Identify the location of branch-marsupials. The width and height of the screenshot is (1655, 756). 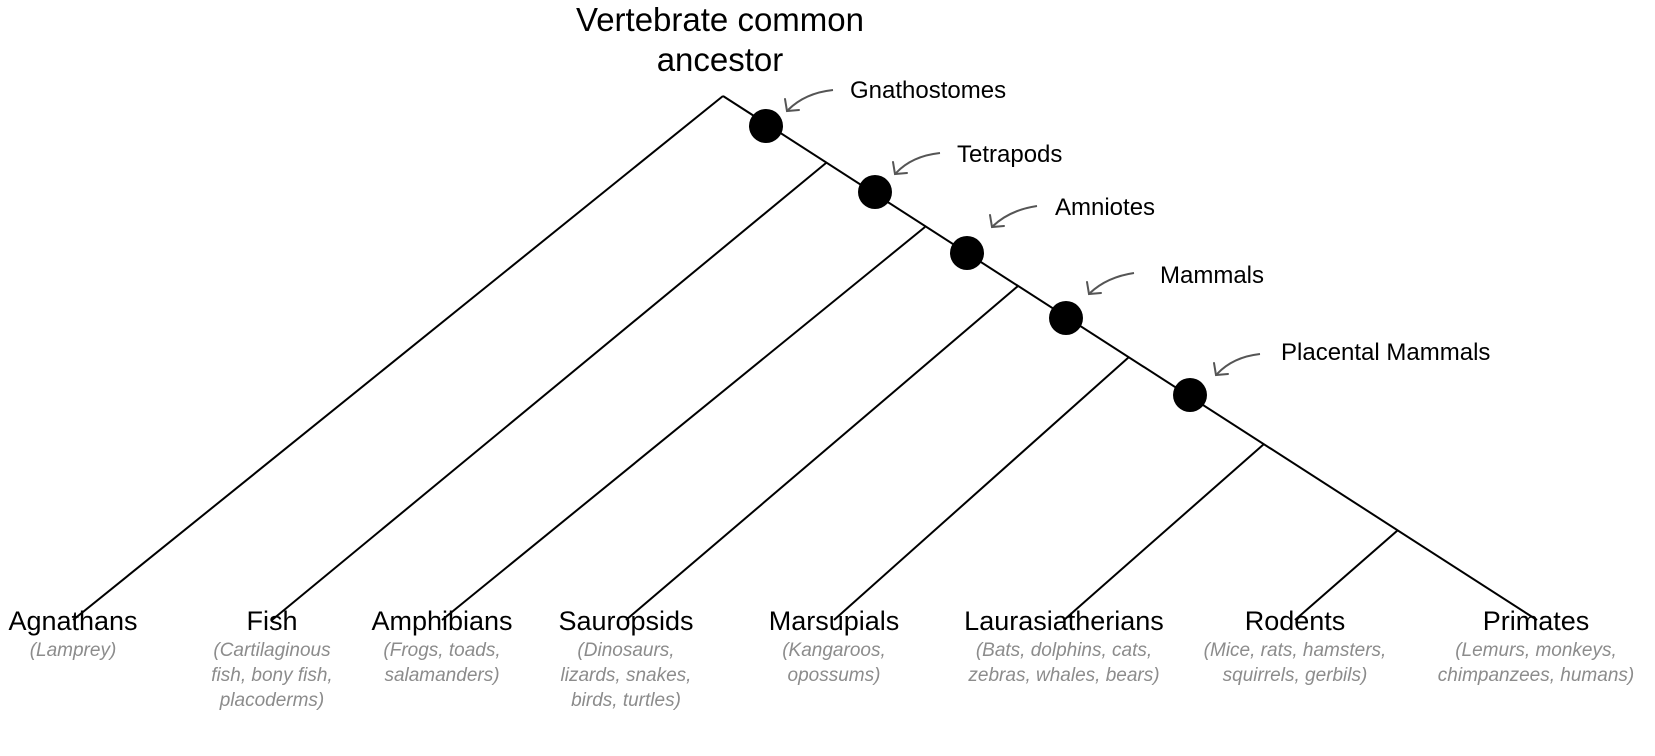
(981, 488).